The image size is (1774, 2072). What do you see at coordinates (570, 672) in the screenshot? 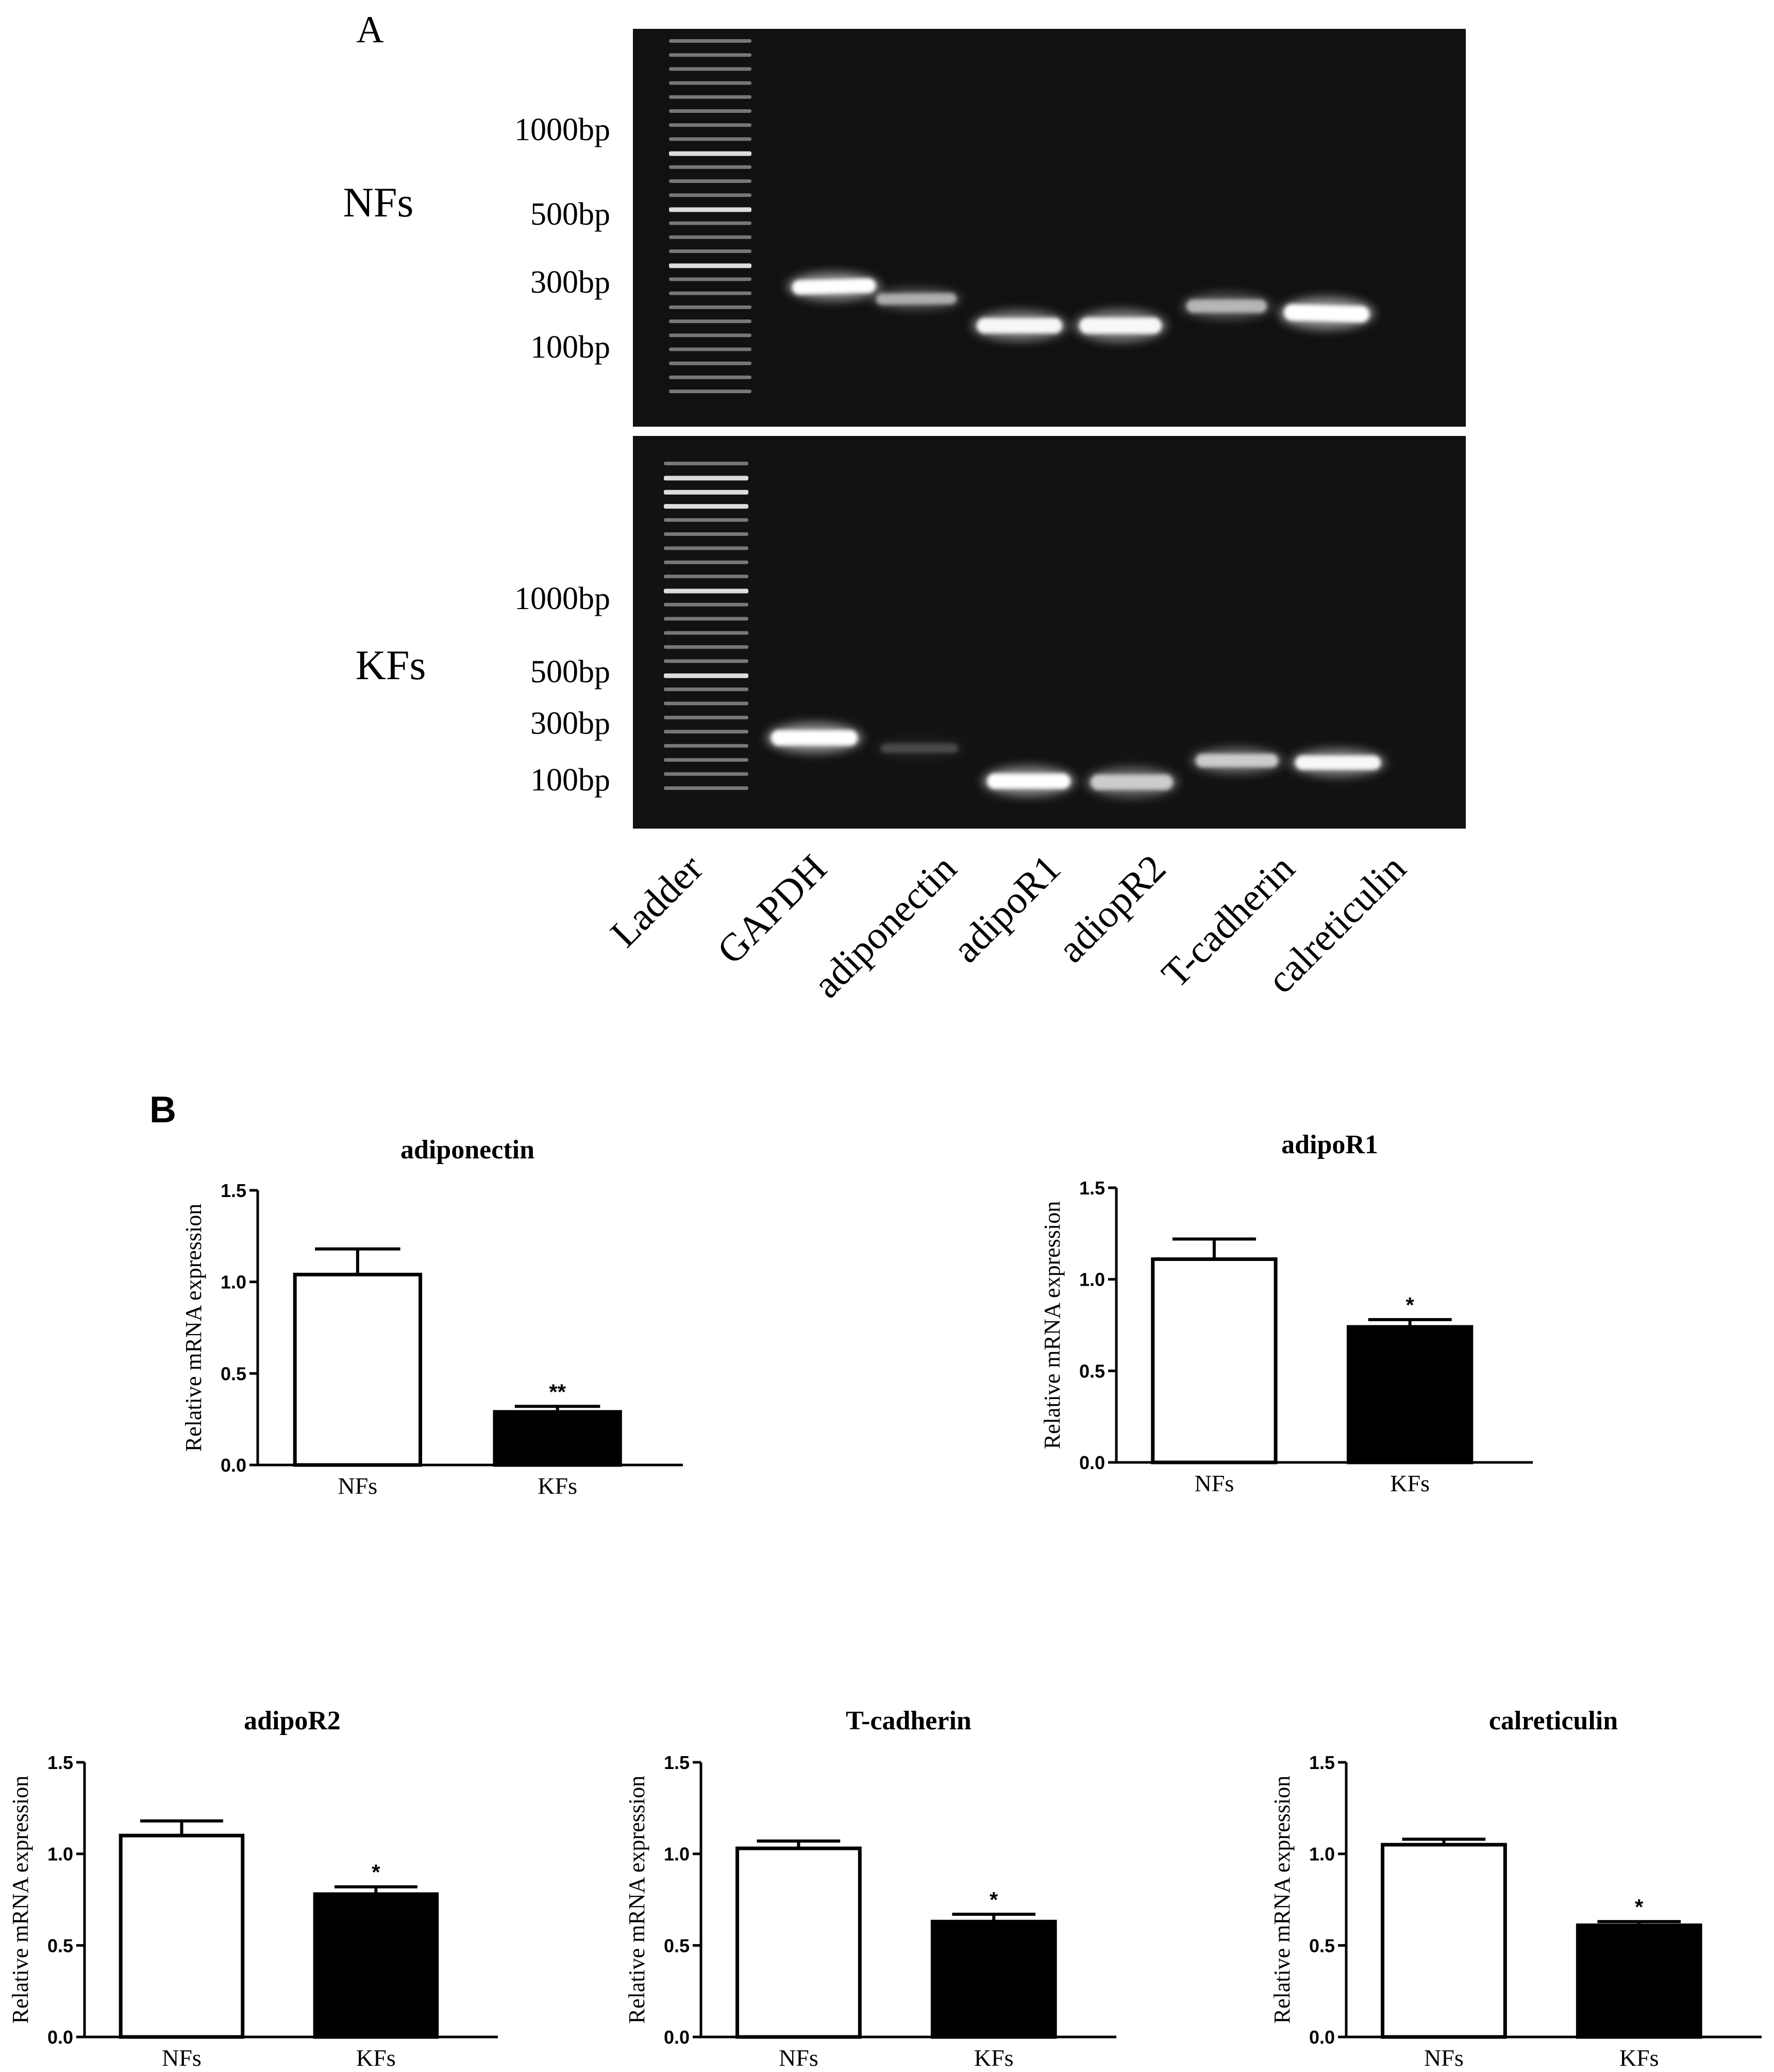
I see `marker-500bp-kfs: 500bp` at bounding box center [570, 672].